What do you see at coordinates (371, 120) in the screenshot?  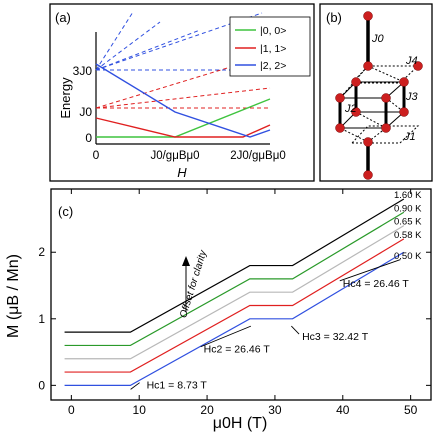 I see `bond-j3` at bounding box center [371, 120].